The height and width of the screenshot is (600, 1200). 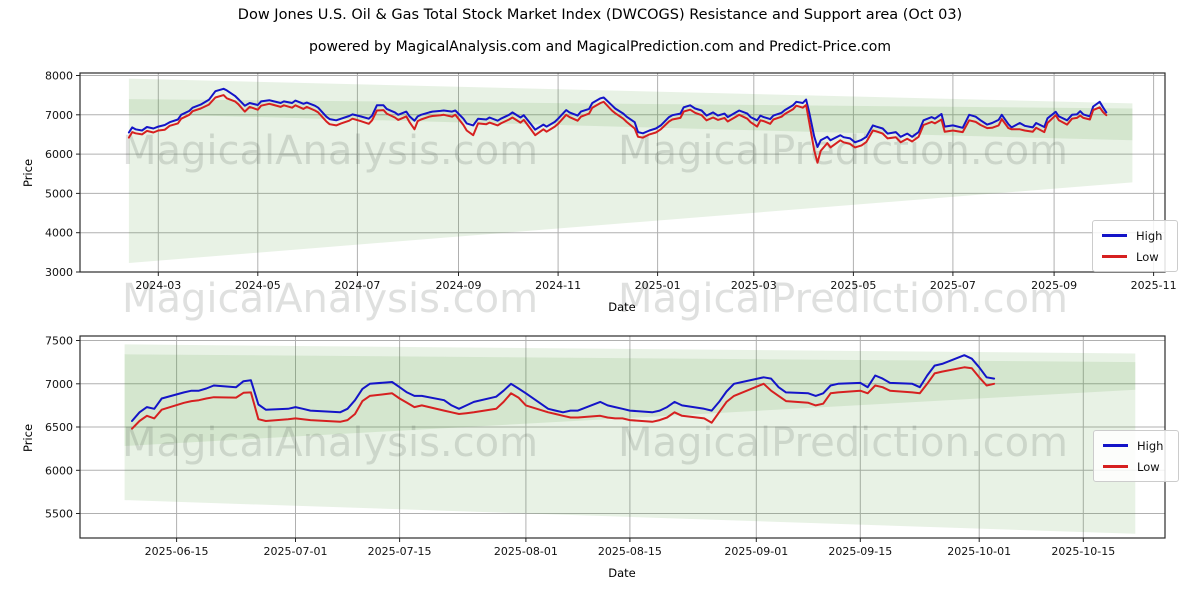 What do you see at coordinates (622, 307) in the screenshot?
I see `date-axis-label-top: Date` at bounding box center [622, 307].